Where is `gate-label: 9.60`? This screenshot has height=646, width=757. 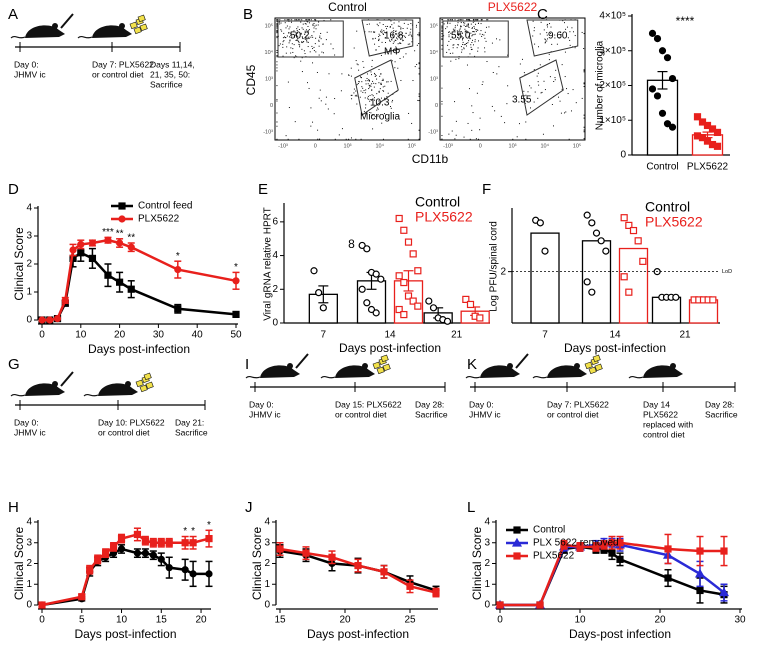 gate-label: 9.60 is located at coordinates (558, 36).